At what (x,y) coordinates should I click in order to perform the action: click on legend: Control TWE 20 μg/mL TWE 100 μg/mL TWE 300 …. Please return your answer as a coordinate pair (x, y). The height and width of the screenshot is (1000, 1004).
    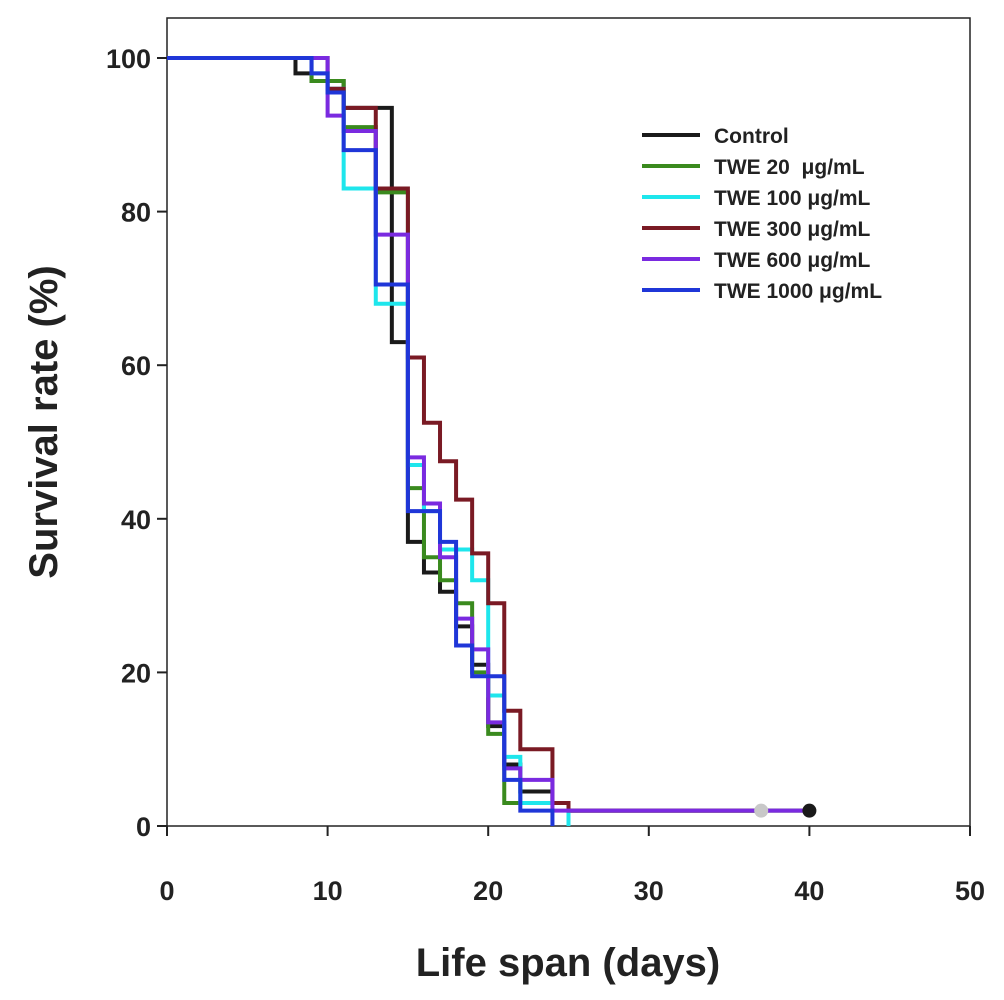
    Looking at the image, I should click on (762, 214).